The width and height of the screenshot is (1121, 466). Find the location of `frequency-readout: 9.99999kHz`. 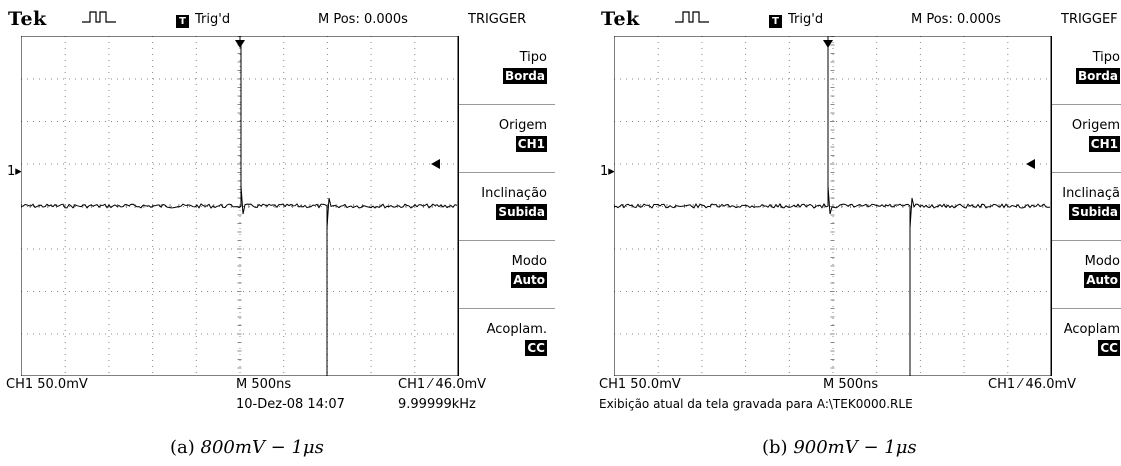

frequency-readout: 9.99999kHz is located at coordinates (437, 404).